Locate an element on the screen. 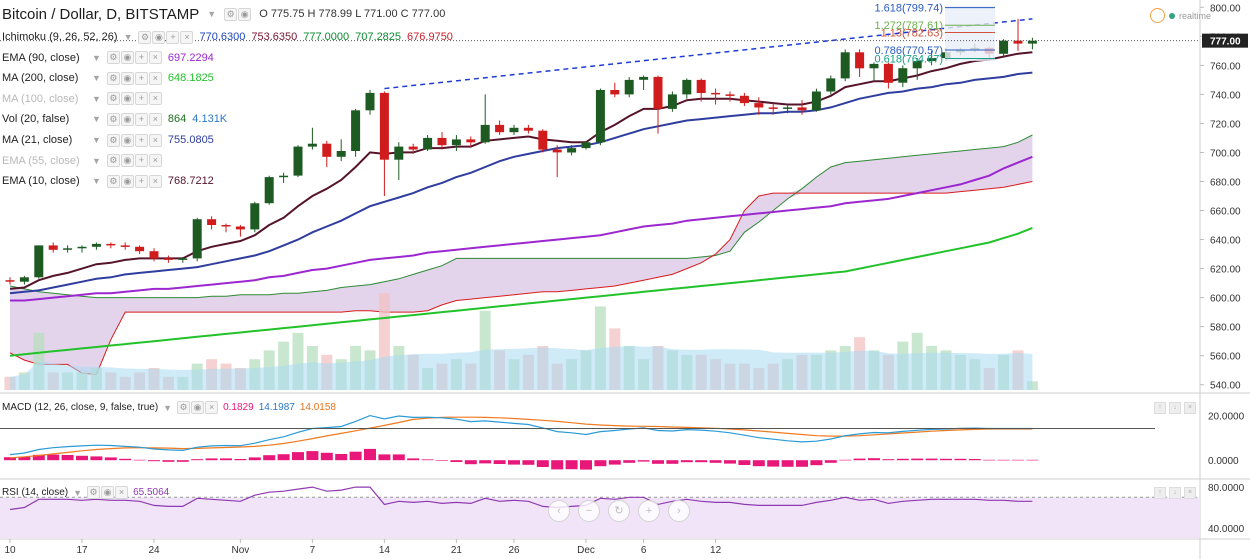 The width and height of the screenshot is (1250, 559). indicator-row: EMA (10, close) ▼ ⚙ ◉ + × 768.7212 is located at coordinates (108, 181).